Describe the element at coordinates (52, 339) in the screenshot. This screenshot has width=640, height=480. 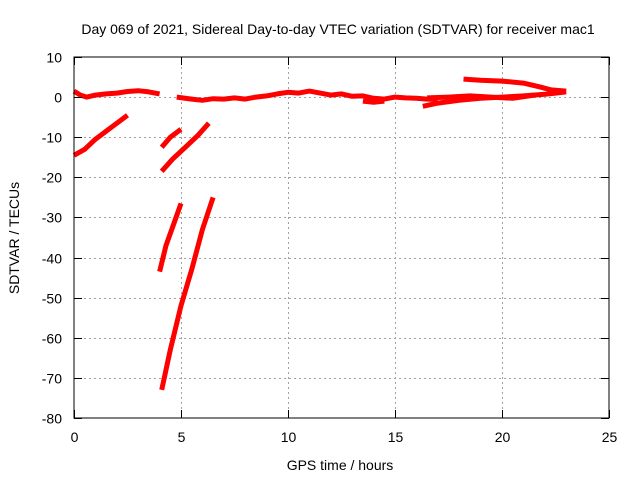
I see `y-tick-label: -60` at that location.